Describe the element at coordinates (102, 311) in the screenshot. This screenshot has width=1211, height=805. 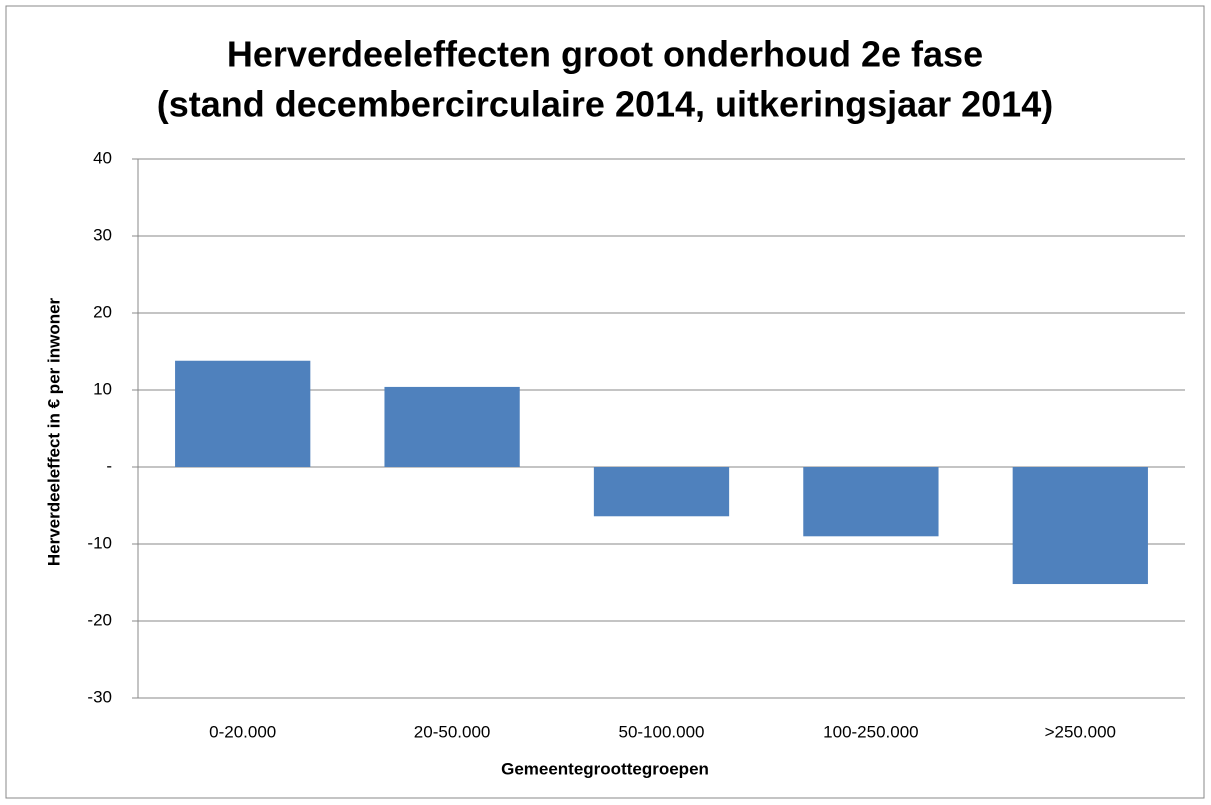
I see `y-tick-label: 20` at that location.